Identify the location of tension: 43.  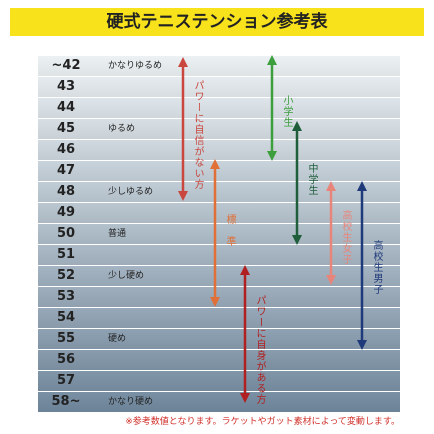
(66, 86).